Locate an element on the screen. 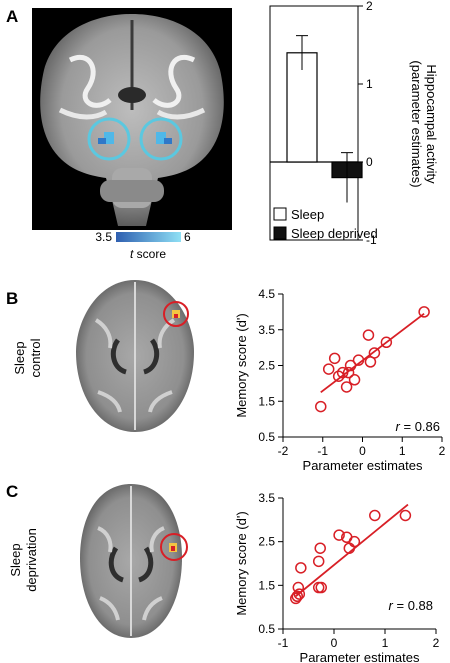 Image resolution: width=450 pixels, height=663 pixels. bar-chart-frame is located at coordinates (314, 123).